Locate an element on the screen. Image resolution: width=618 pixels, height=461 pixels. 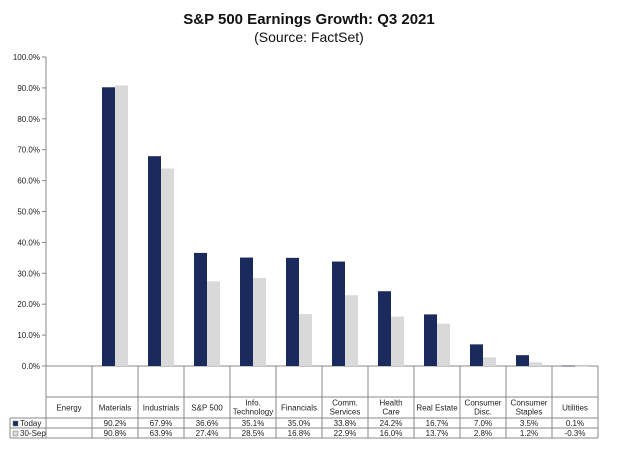
category-label: Materials is located at coordinates (115, 408).